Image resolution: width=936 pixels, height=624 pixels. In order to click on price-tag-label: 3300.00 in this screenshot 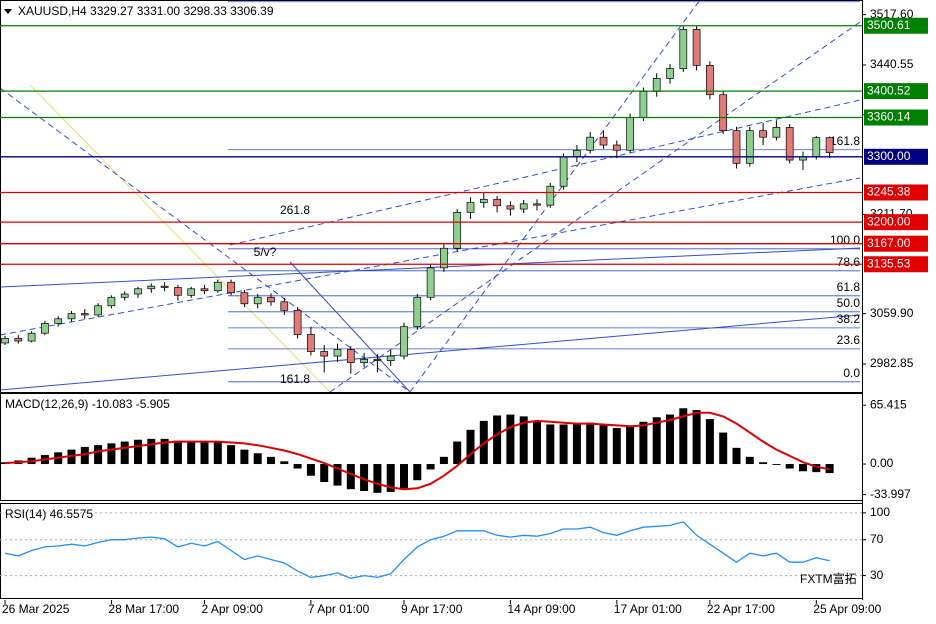, I will do `click(889, 156)`.